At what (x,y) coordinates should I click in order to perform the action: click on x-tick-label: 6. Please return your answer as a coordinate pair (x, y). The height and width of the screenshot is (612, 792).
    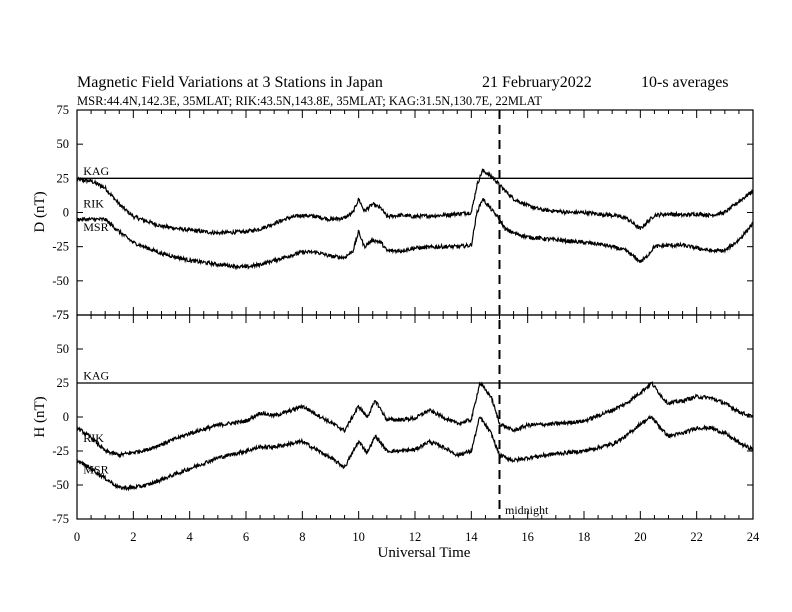
    Looking at the image, I should click on (246, 537).